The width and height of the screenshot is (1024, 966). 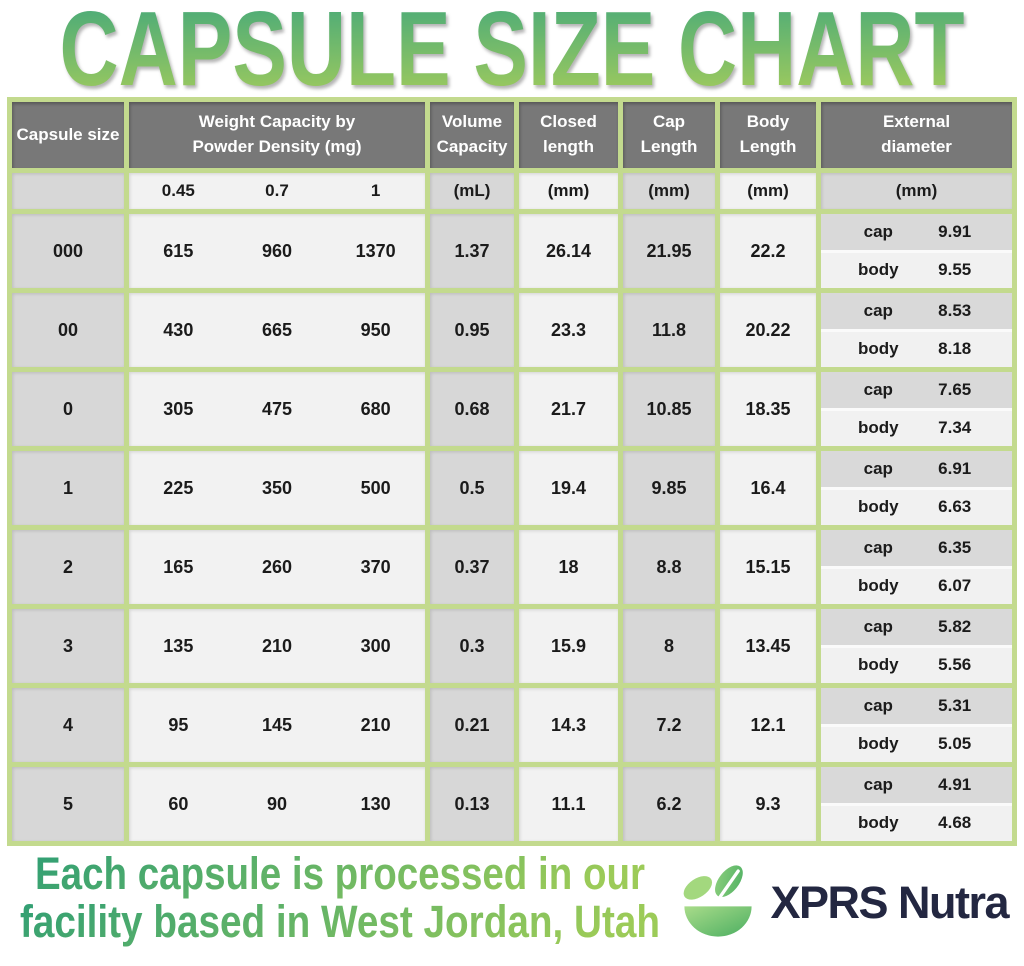 What do you see at coordinates (472, 567) in the screenshot?
I see `volume-capacity-cell: 0.37` at bounding box center [472, 567].